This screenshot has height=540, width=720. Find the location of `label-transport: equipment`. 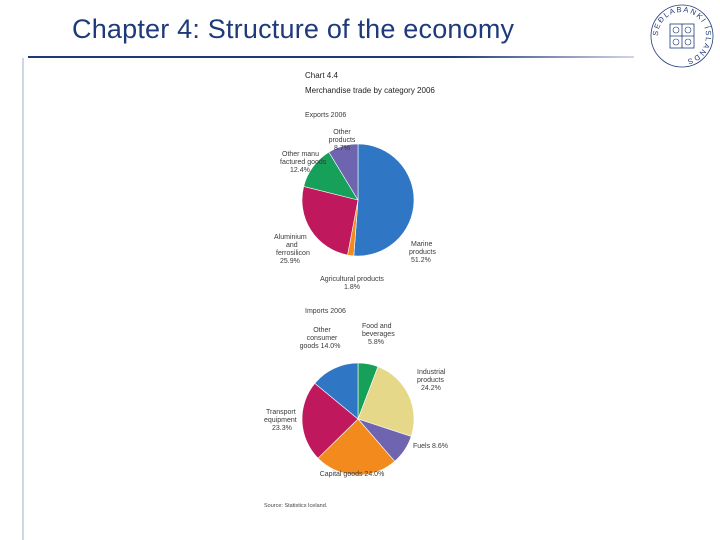

label-transport: equipment is located at coordinates (280, 420).